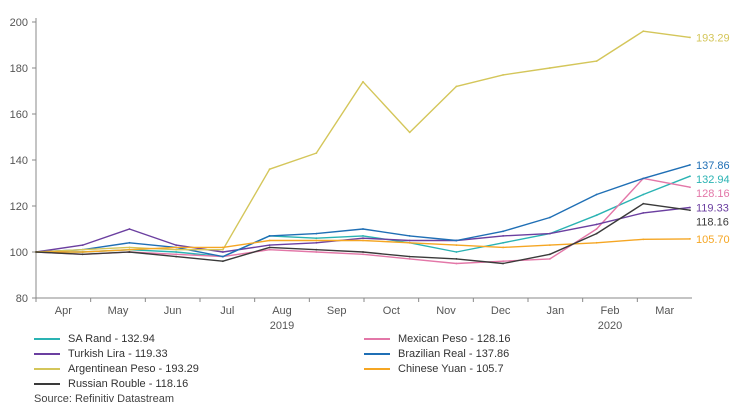  Describe the element at coordinates (19, 253) in the screenshot. I see `y-tick-label: 100` at that location.